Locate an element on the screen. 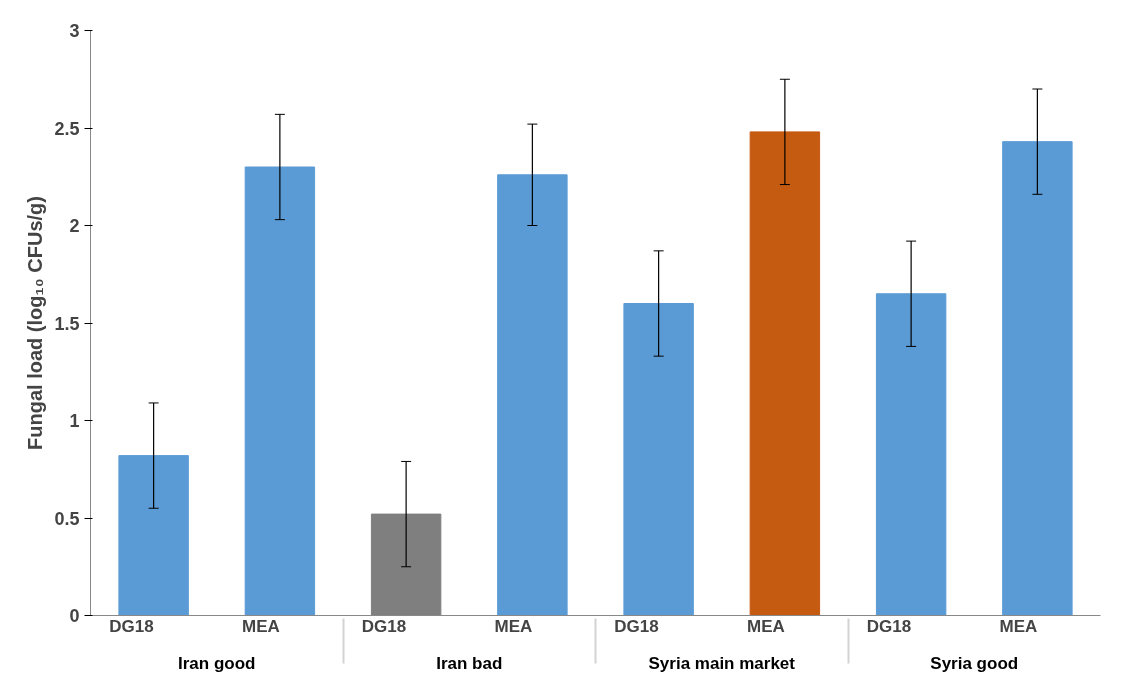 Image resolution: width=1131 pixels, height=684 pixels. y-tick-label: 2.5 is located at coordinates (67, 128).